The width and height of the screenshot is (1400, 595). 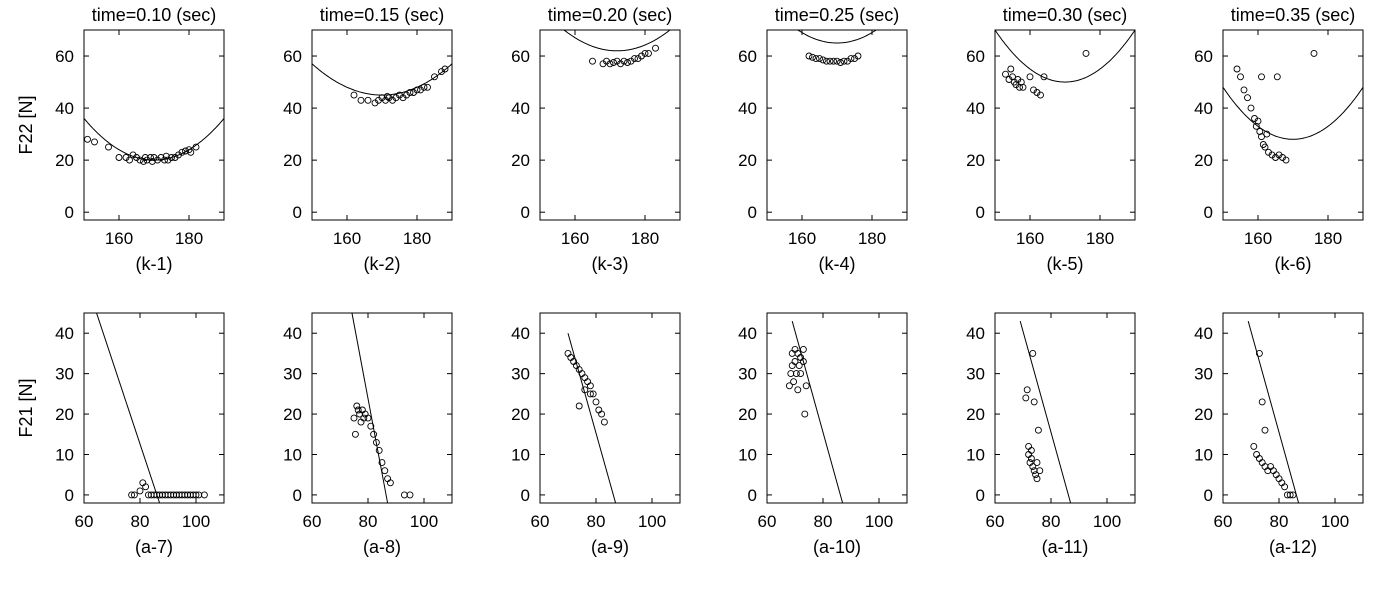 What do you see at coordinates (154, 264) in the screenshot?
I see `panel-caption: (k-1)` at bounding box center [154, 264].